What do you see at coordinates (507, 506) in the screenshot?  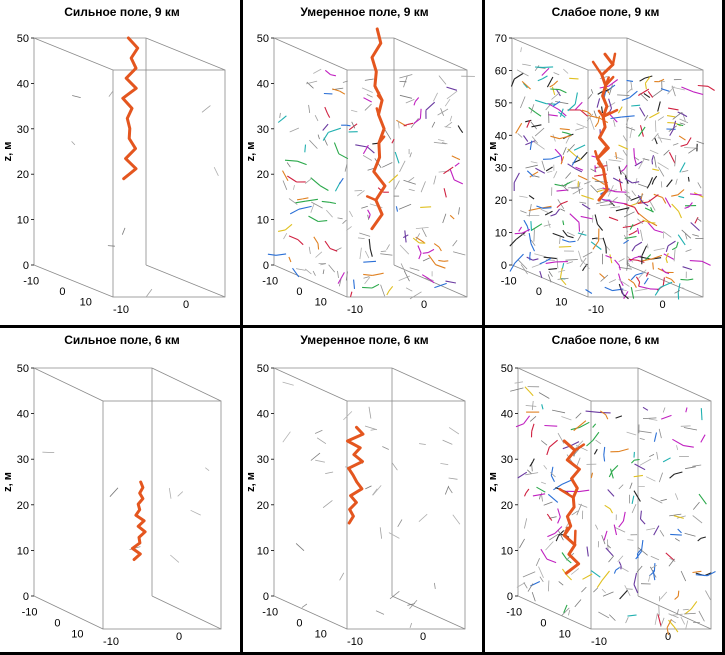 I see `z-tick-label: 20` at bounding box center [507, 506].